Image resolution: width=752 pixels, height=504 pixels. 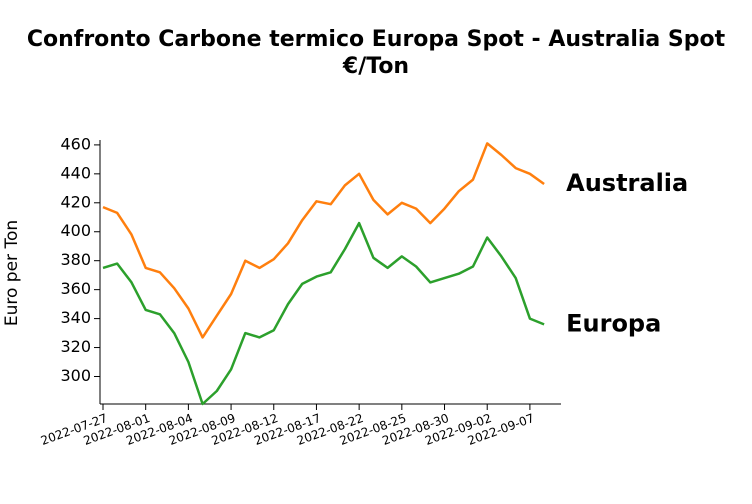 What do you see at coordinates (75, 346) in the screenshot?
I see `y-tick-label: 320` at bounding box center [75, 346].